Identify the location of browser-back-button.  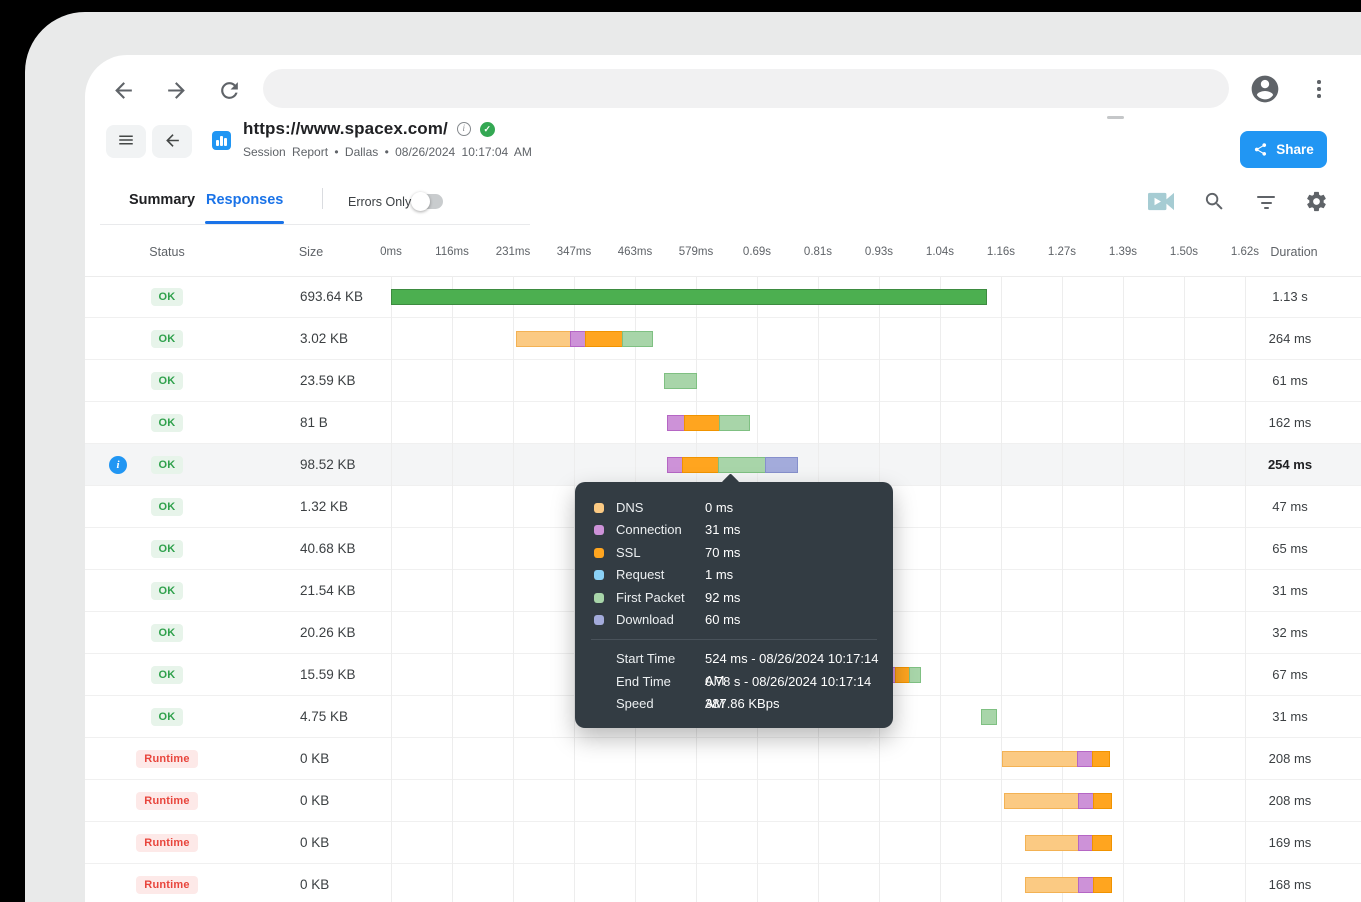
(123, 90).